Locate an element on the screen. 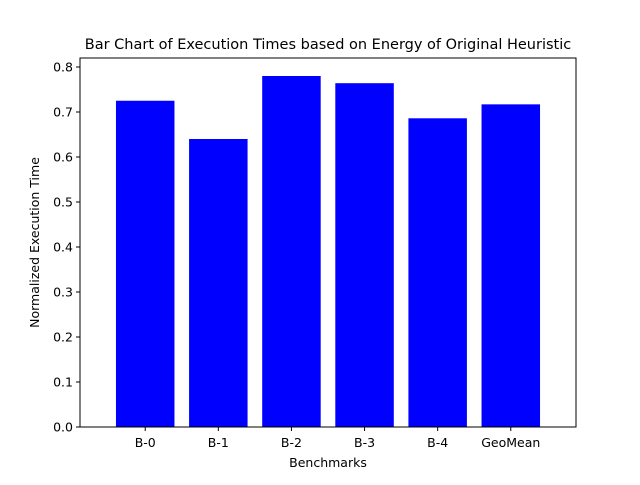  y-tick-label: 0.5 is located at coordinates (63, 202).